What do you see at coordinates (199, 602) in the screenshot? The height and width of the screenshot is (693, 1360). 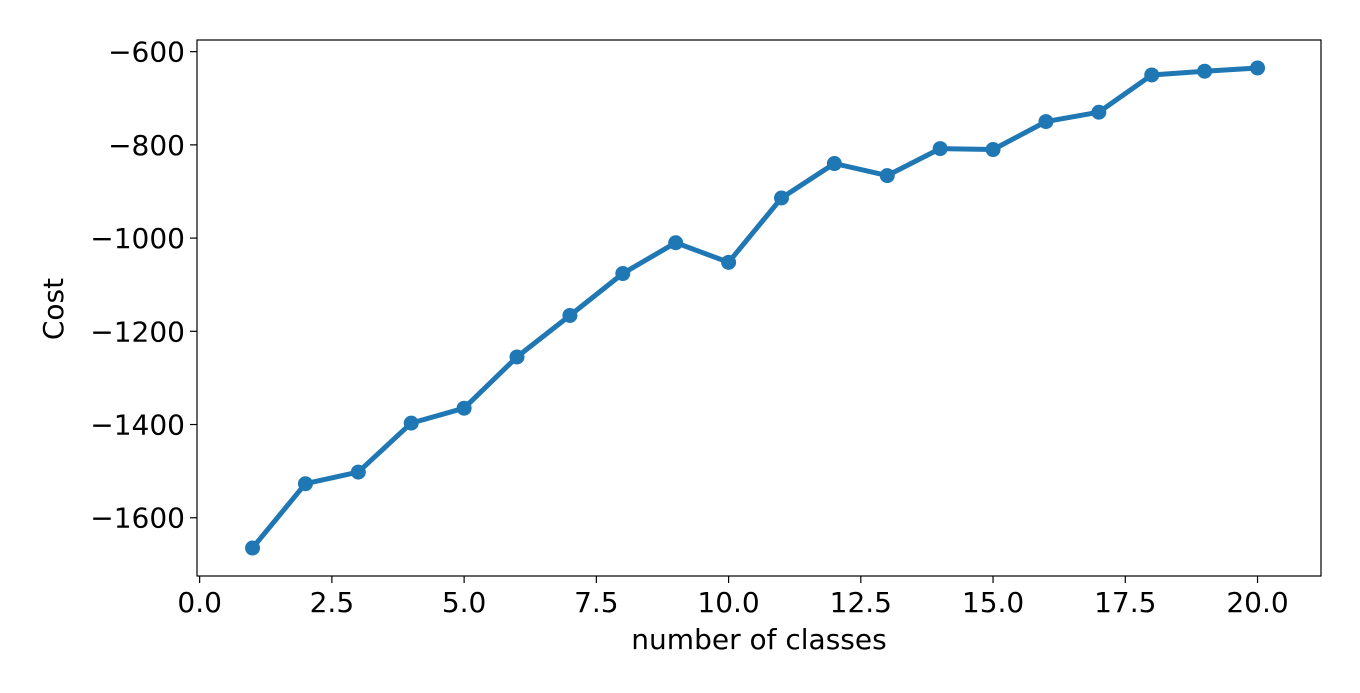 I see `x-tick-label: 0.0` at bounding box center [199, 602].